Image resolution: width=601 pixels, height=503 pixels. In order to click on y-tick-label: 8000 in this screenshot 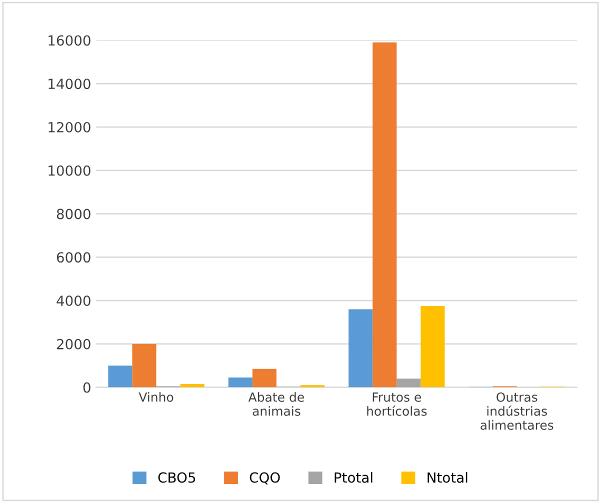, I will do `click(73, 214)`.